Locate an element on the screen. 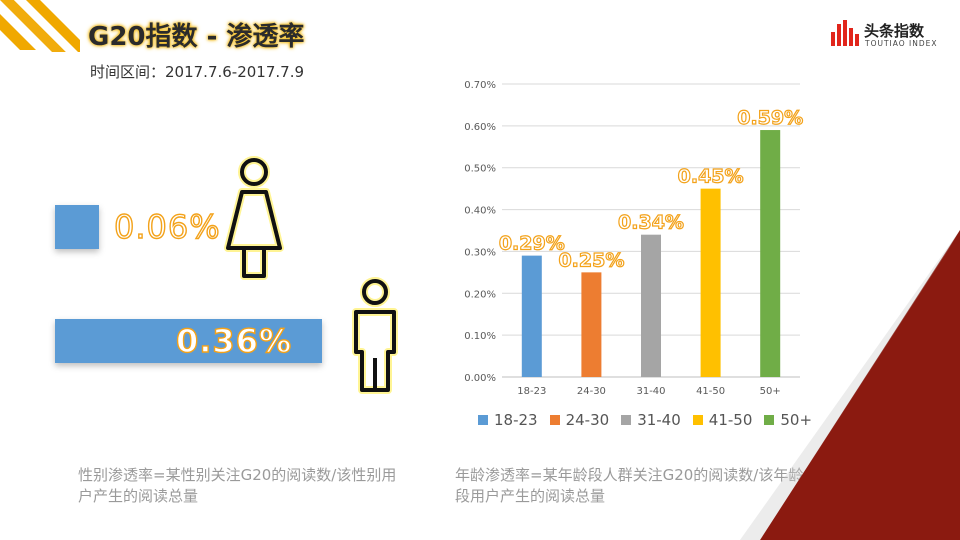 Image resolution: width=960 pixels, height=540 pixels. legend-item: 50+ is located at coordinates (788, 420).